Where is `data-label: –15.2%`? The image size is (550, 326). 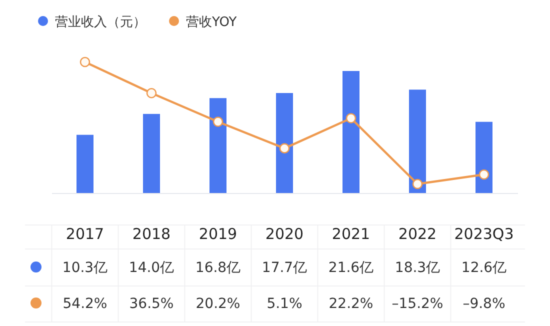 data-label: –15.2% is located at coordinates (418, 304).